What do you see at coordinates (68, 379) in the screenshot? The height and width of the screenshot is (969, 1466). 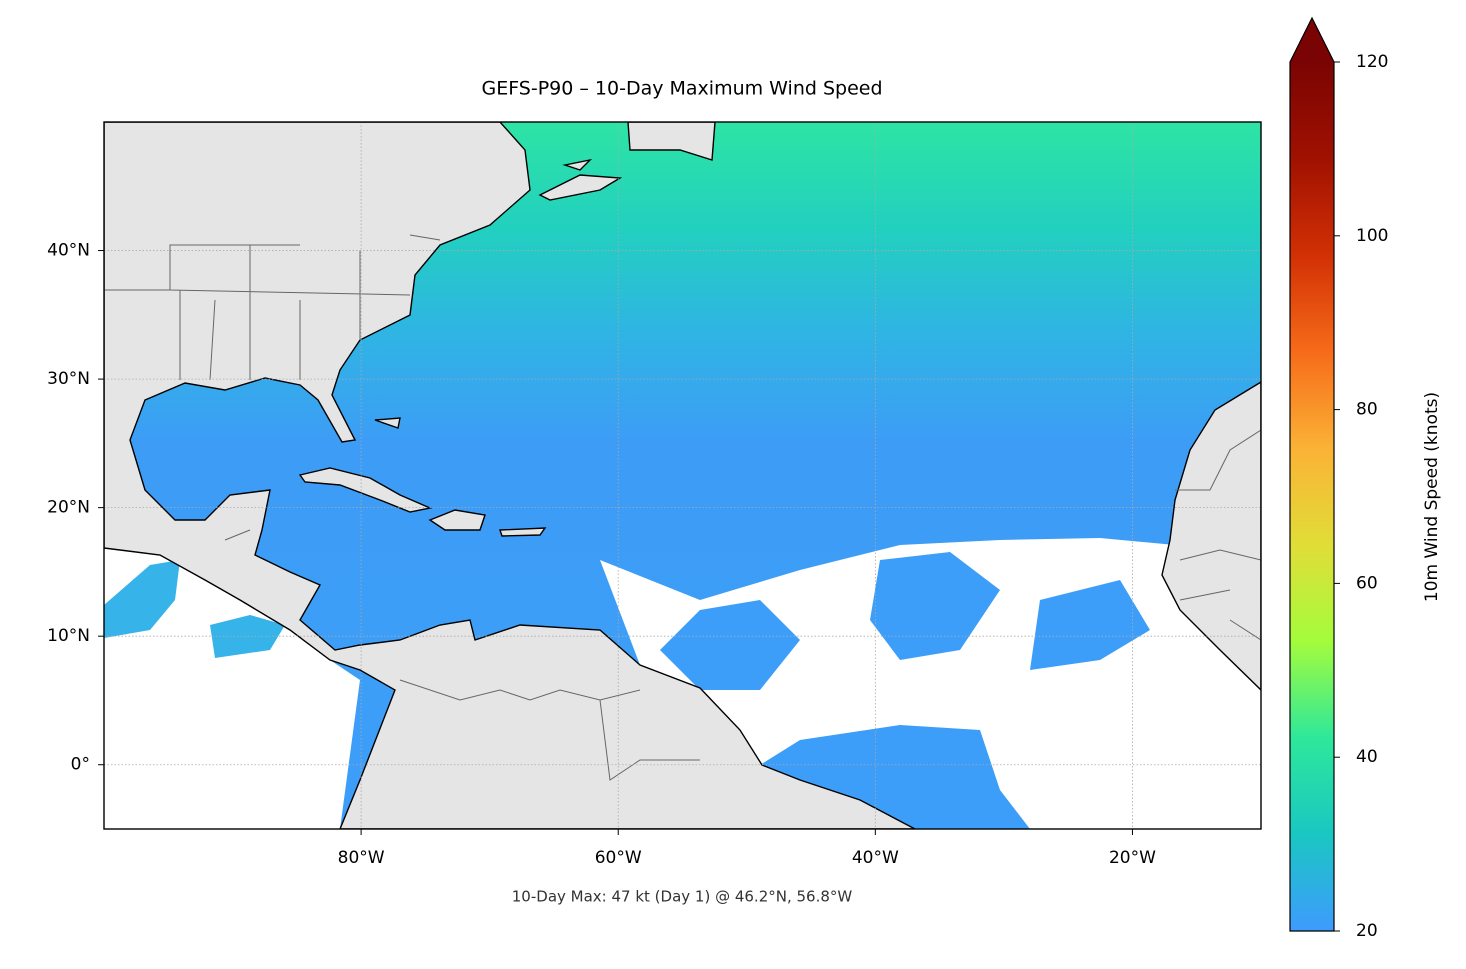 I see `y-tick-label: 30°N` at bounding box center [68, 379].